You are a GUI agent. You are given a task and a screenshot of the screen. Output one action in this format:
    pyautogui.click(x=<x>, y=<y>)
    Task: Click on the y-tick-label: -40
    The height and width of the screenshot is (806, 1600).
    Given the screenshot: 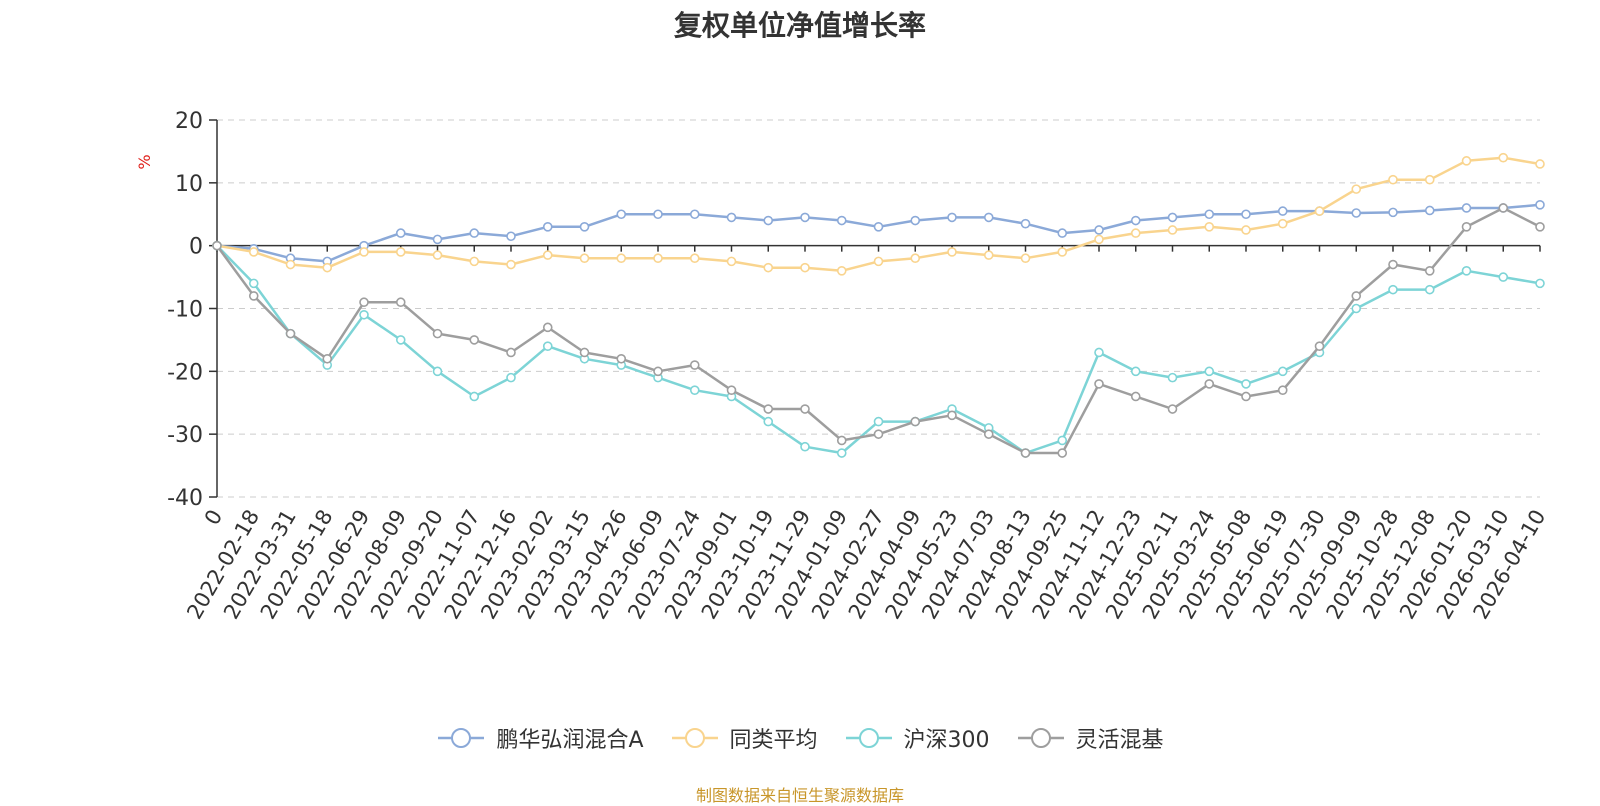 What is the action you would take?
    pyautogui.click(x=185, y=498)
    